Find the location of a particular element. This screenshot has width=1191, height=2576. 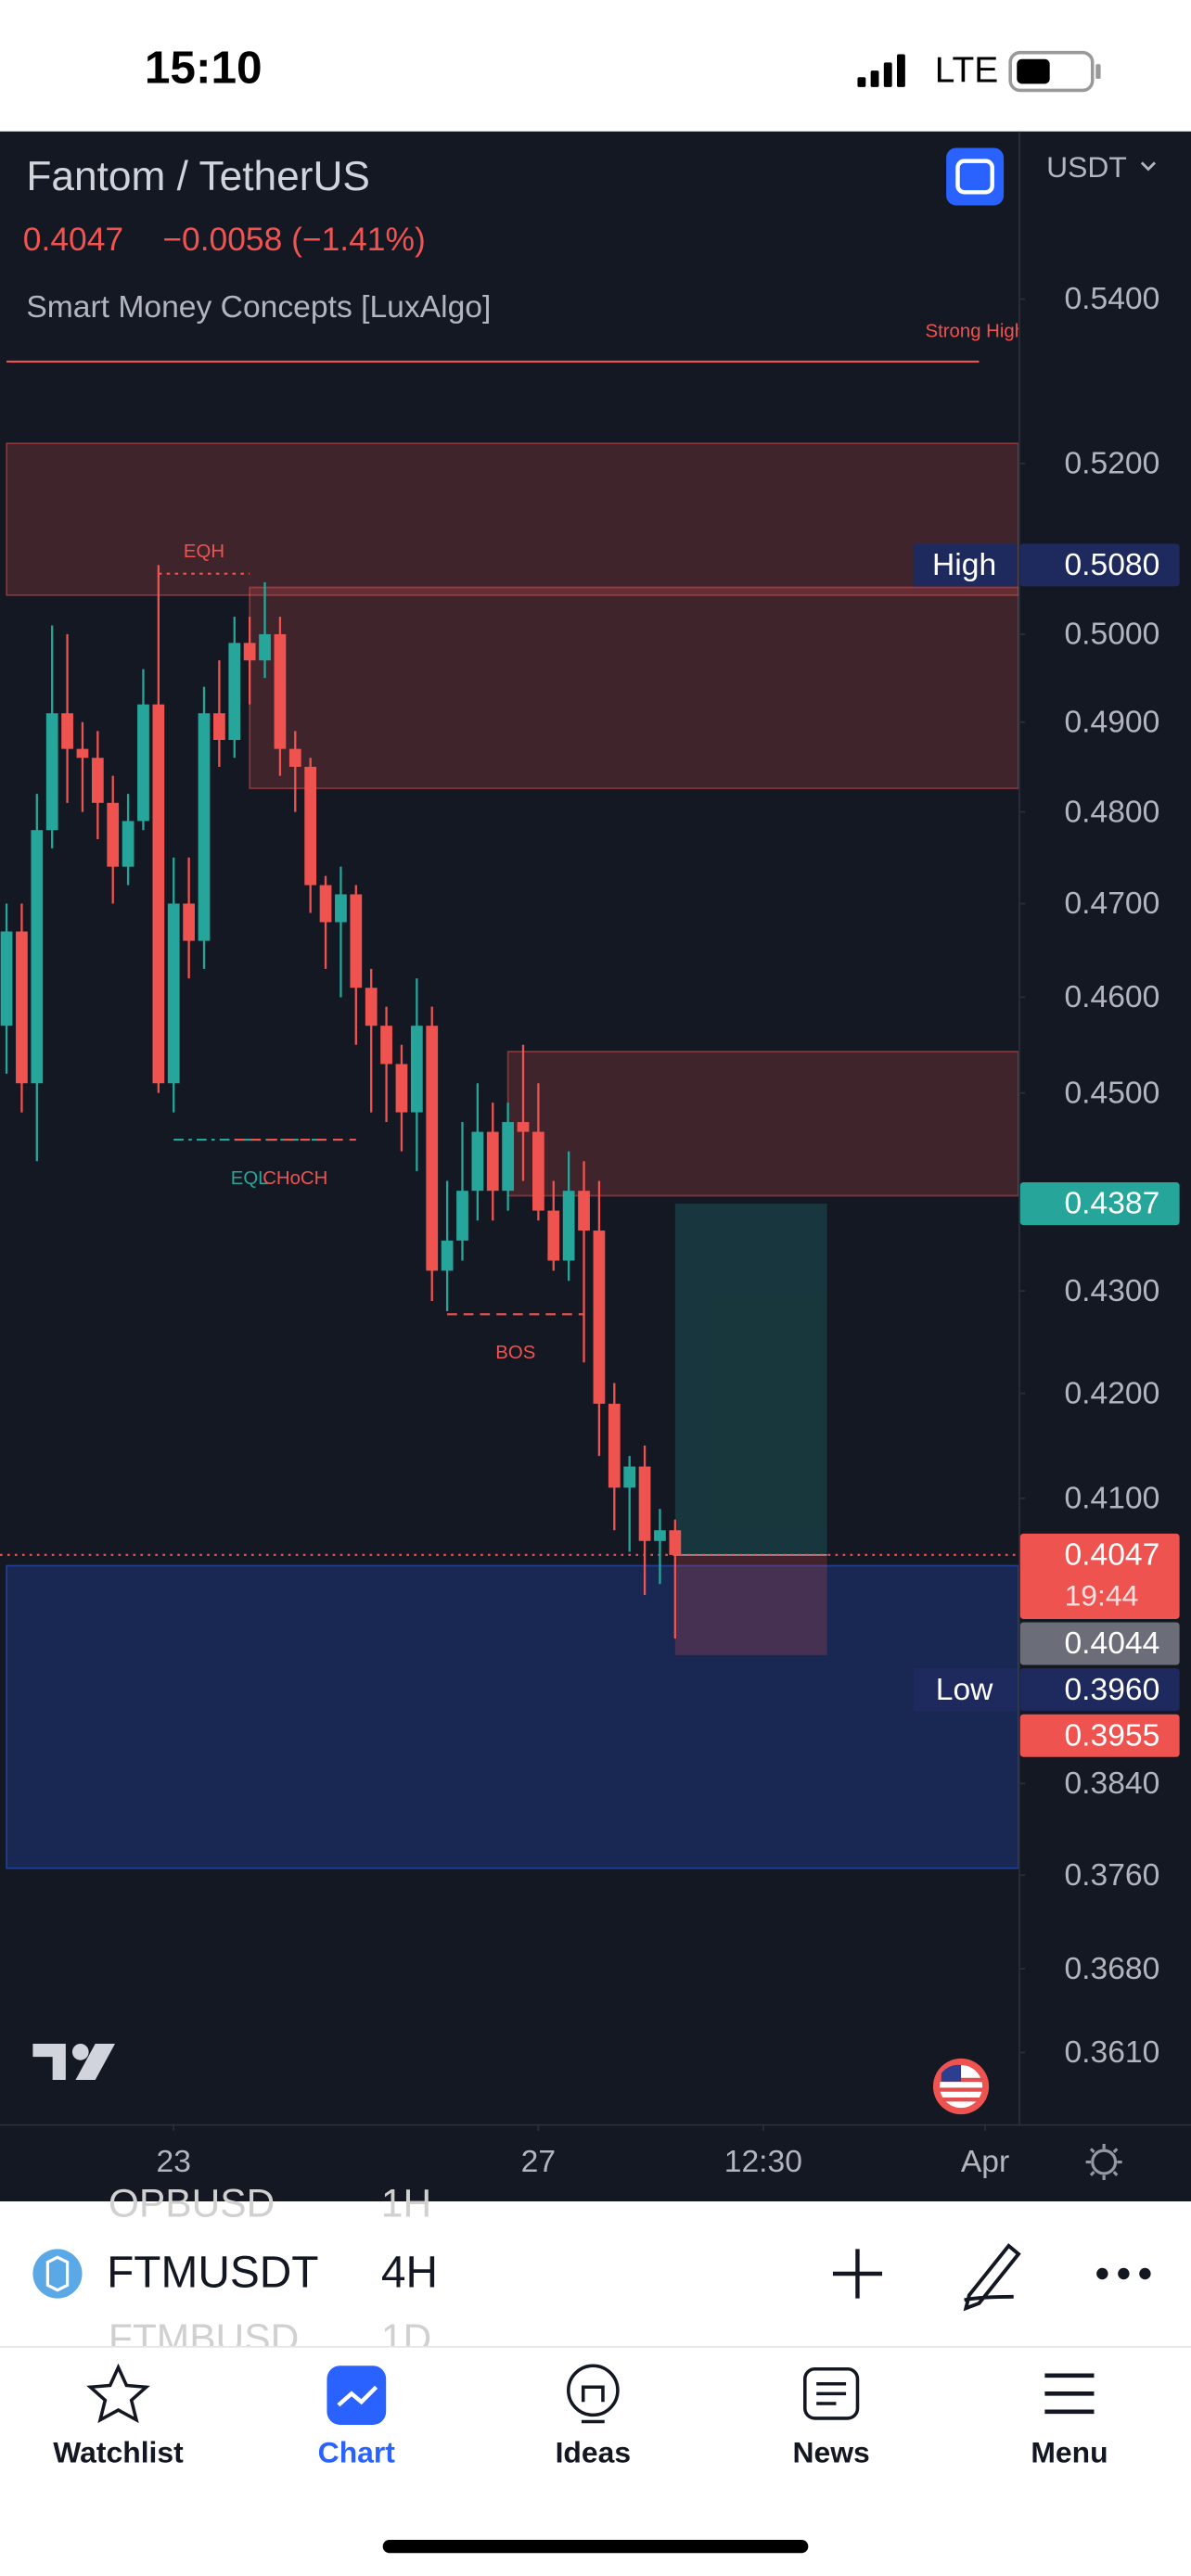

status-time: 15:10 is located at coordinates (204, 67).